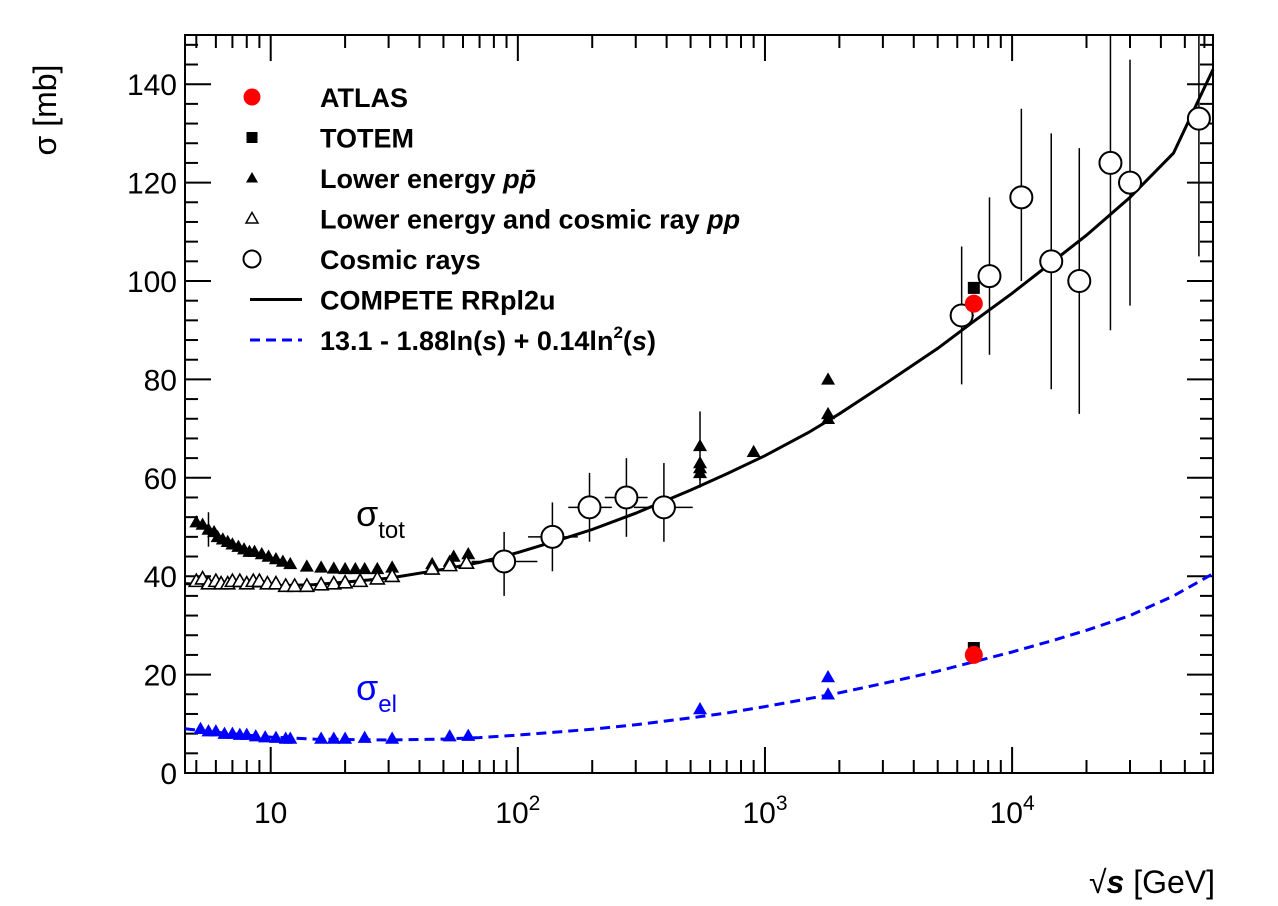 The image size is (1278, 906). What do you see at coordinates (782, 803) in the screenshot?
I see `x-tick-exponent: 3` at bounding box center [782, 803].